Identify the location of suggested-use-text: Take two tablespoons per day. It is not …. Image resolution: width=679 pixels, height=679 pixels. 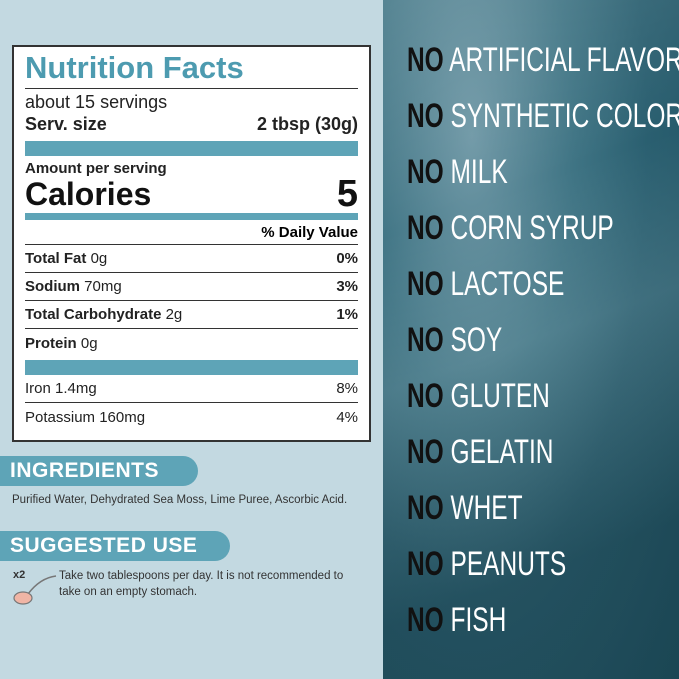
(201, 584).